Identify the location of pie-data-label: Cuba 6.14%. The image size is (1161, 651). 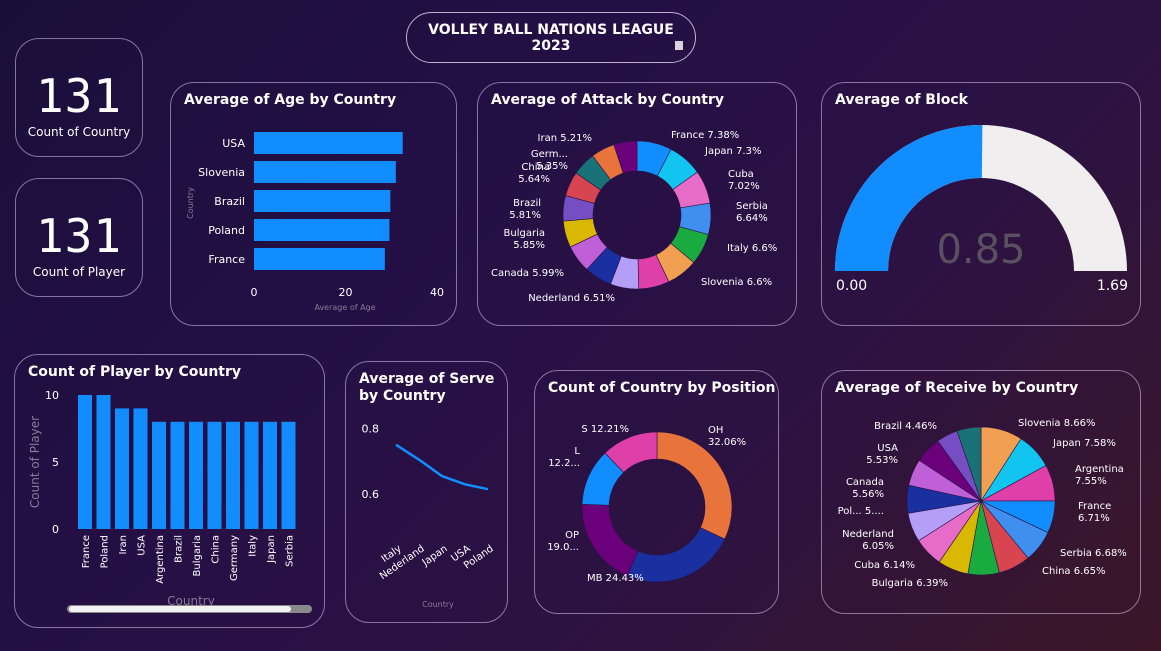
(884, 565).